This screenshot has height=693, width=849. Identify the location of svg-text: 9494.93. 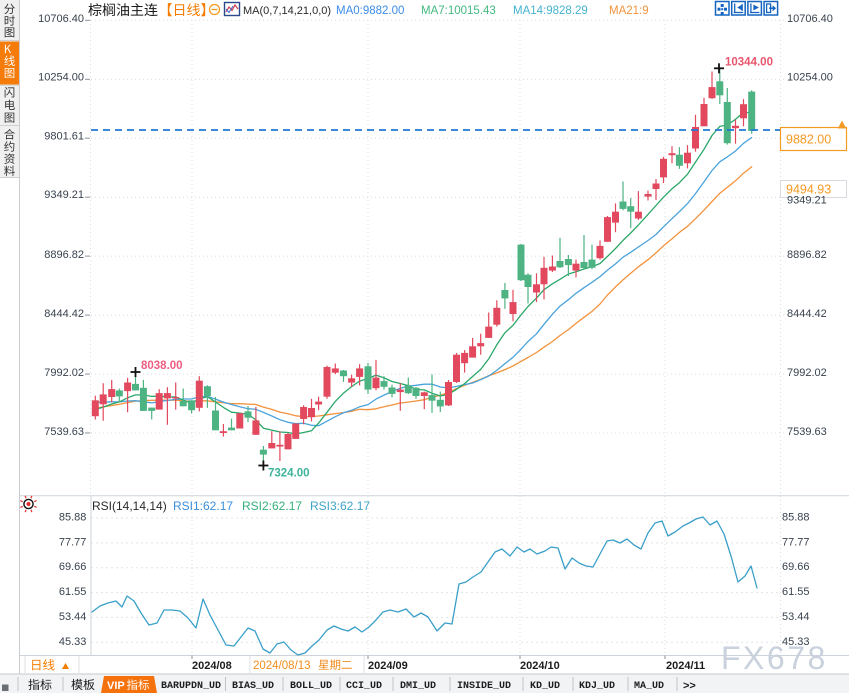
(808, 190).